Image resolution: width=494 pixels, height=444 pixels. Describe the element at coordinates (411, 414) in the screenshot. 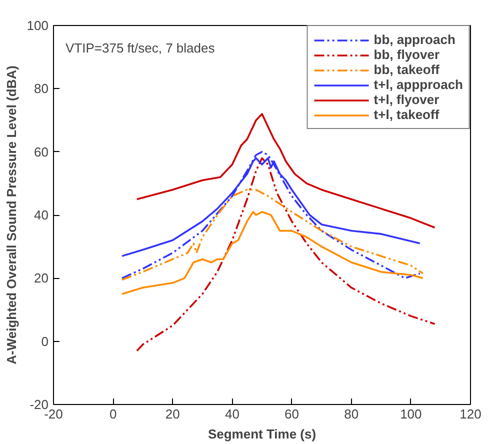

I see `x-tick-label: 100` at that location.